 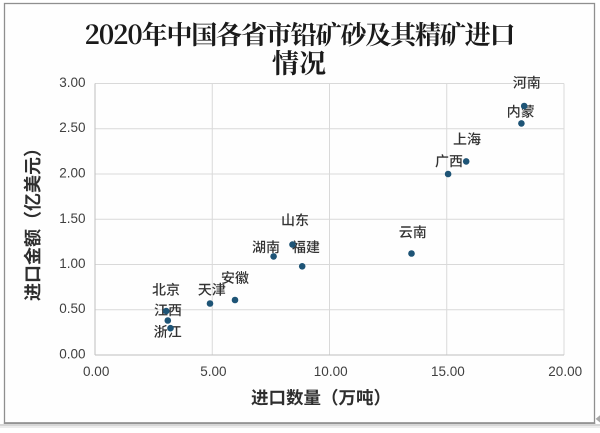 What do you see at coordinates (448, 371) in the screenshot?
I see `svg-text: 15.00` at bounding box center [448, 371].